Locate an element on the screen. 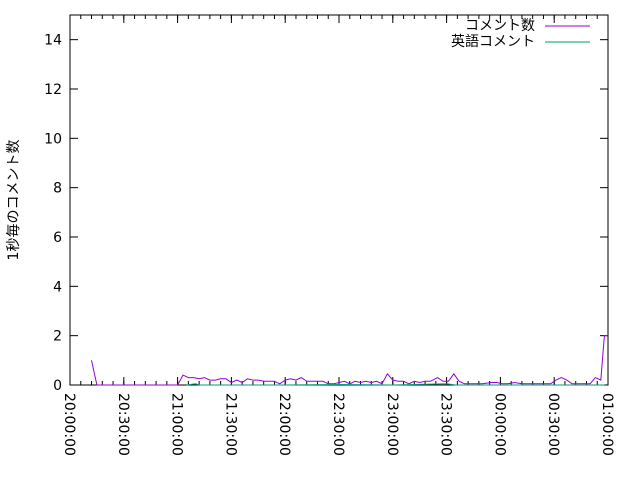 This screenshot has width=640, height=484. x-tick-label: 21:30:00 is located at coordinates (230, 424).